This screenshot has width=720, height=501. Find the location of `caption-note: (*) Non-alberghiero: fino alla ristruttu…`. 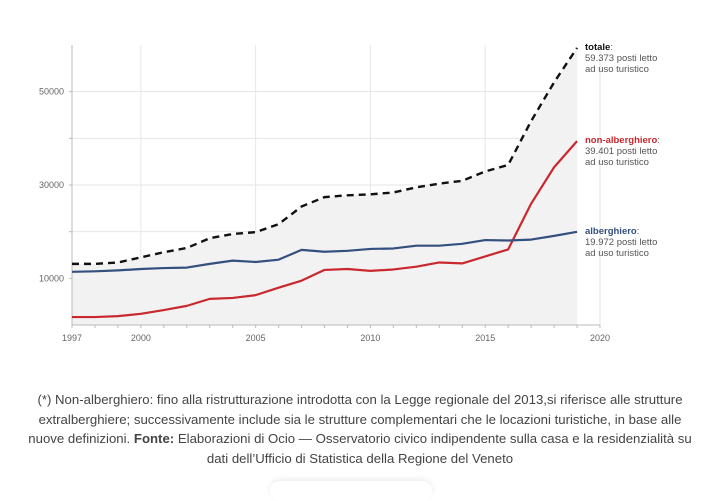

caption-note: (*) Non-alberghiero: fino alla ristruttu… is located at coordinates (355, 419).